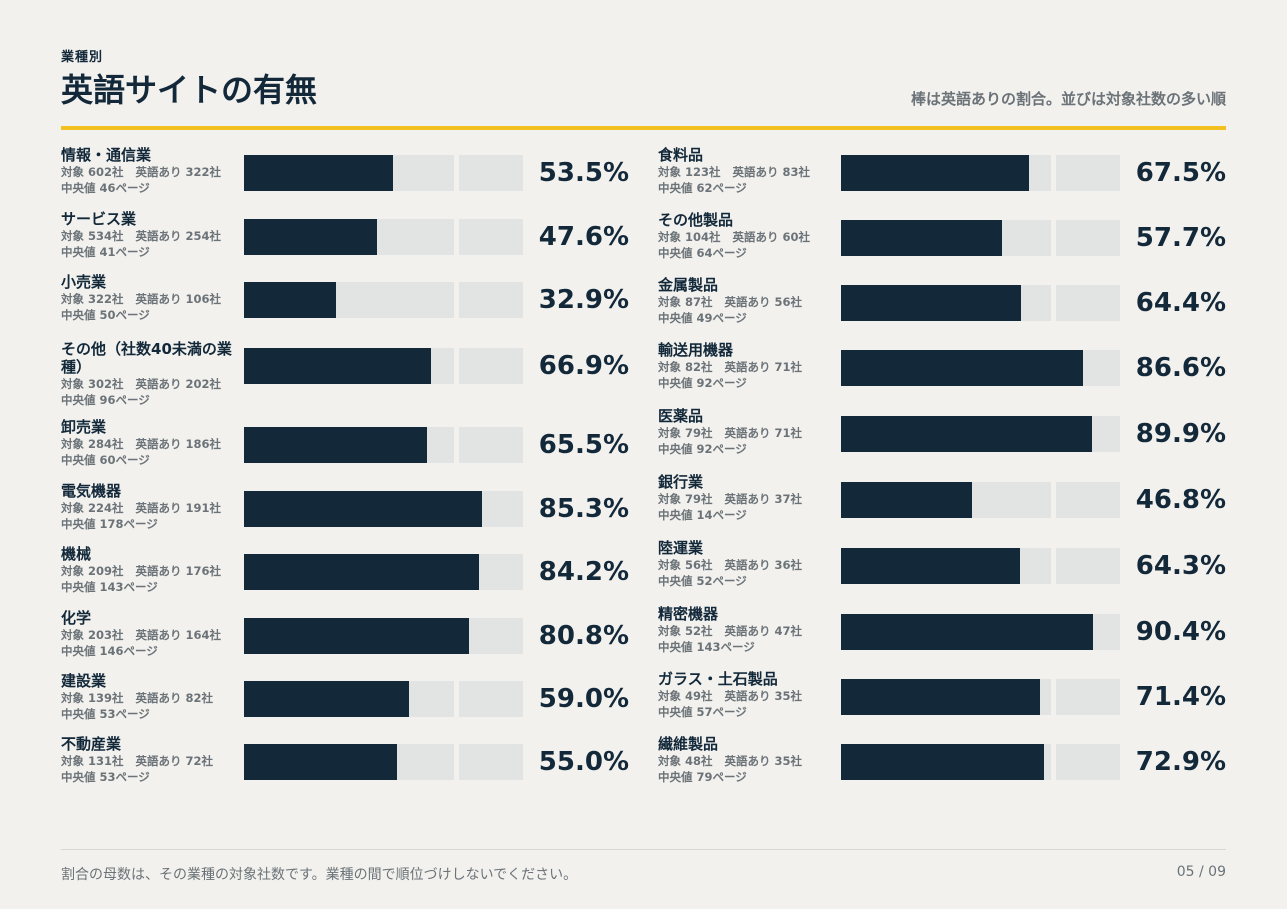 This screenshot has width=1287, height=909. What do you see at coordinates (583, 509) in the screenshot?
I see `percent-label: 85.3%` at bounding box center [583, 509].